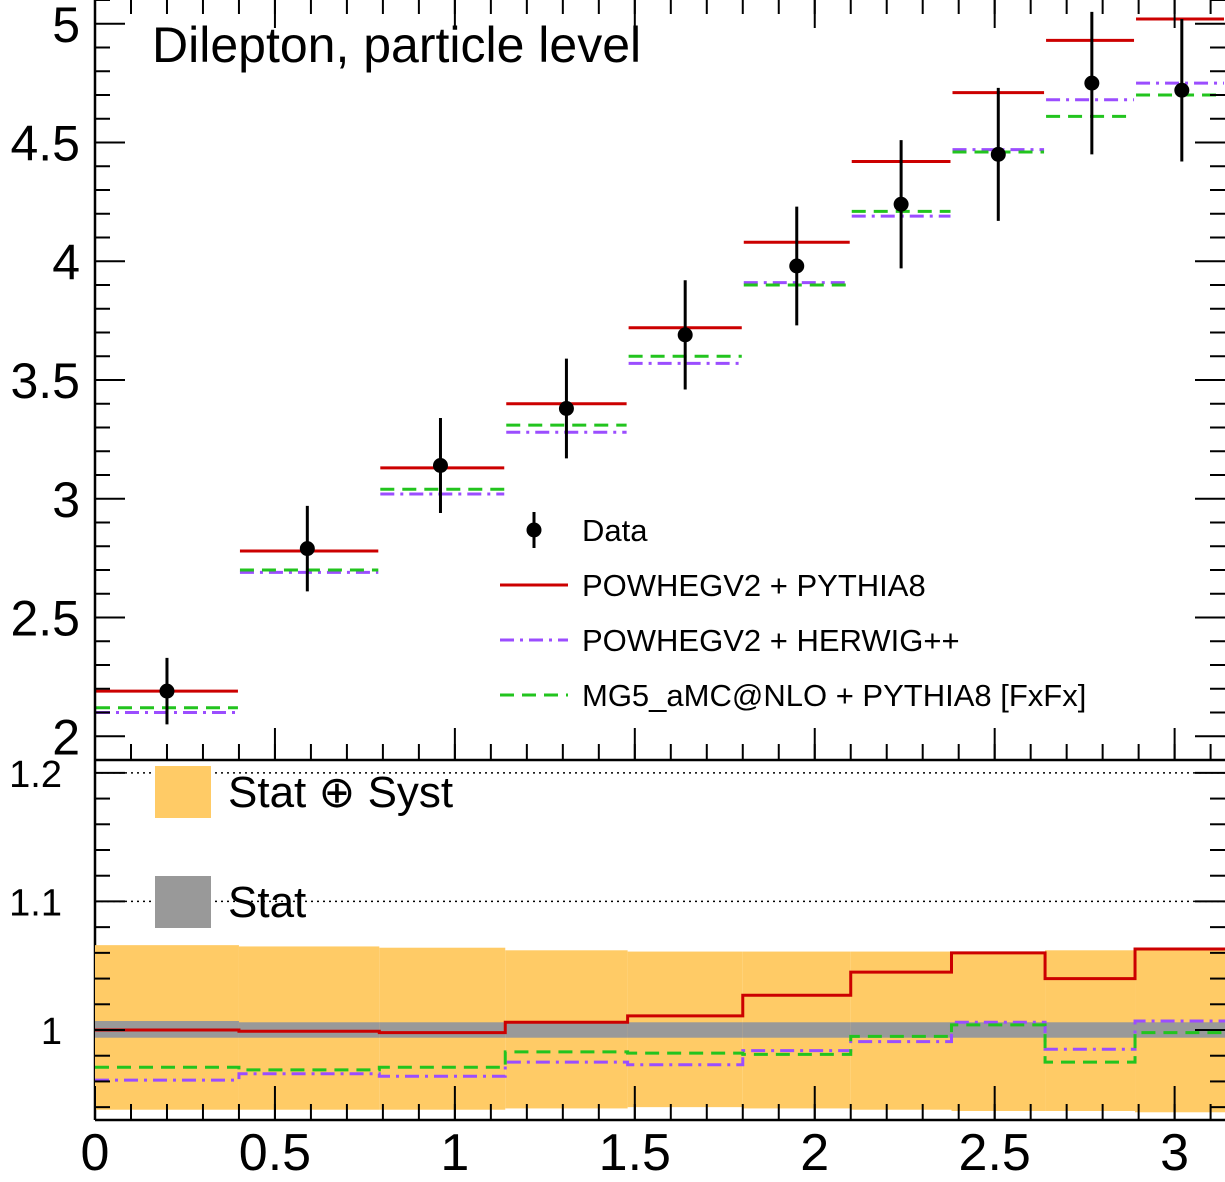 This screenshot has height=1182, width=1225. Describe the element at coordinates (35, 903) in the screenshot. I see `ratio-y-tick-label: 1.1` at that location.